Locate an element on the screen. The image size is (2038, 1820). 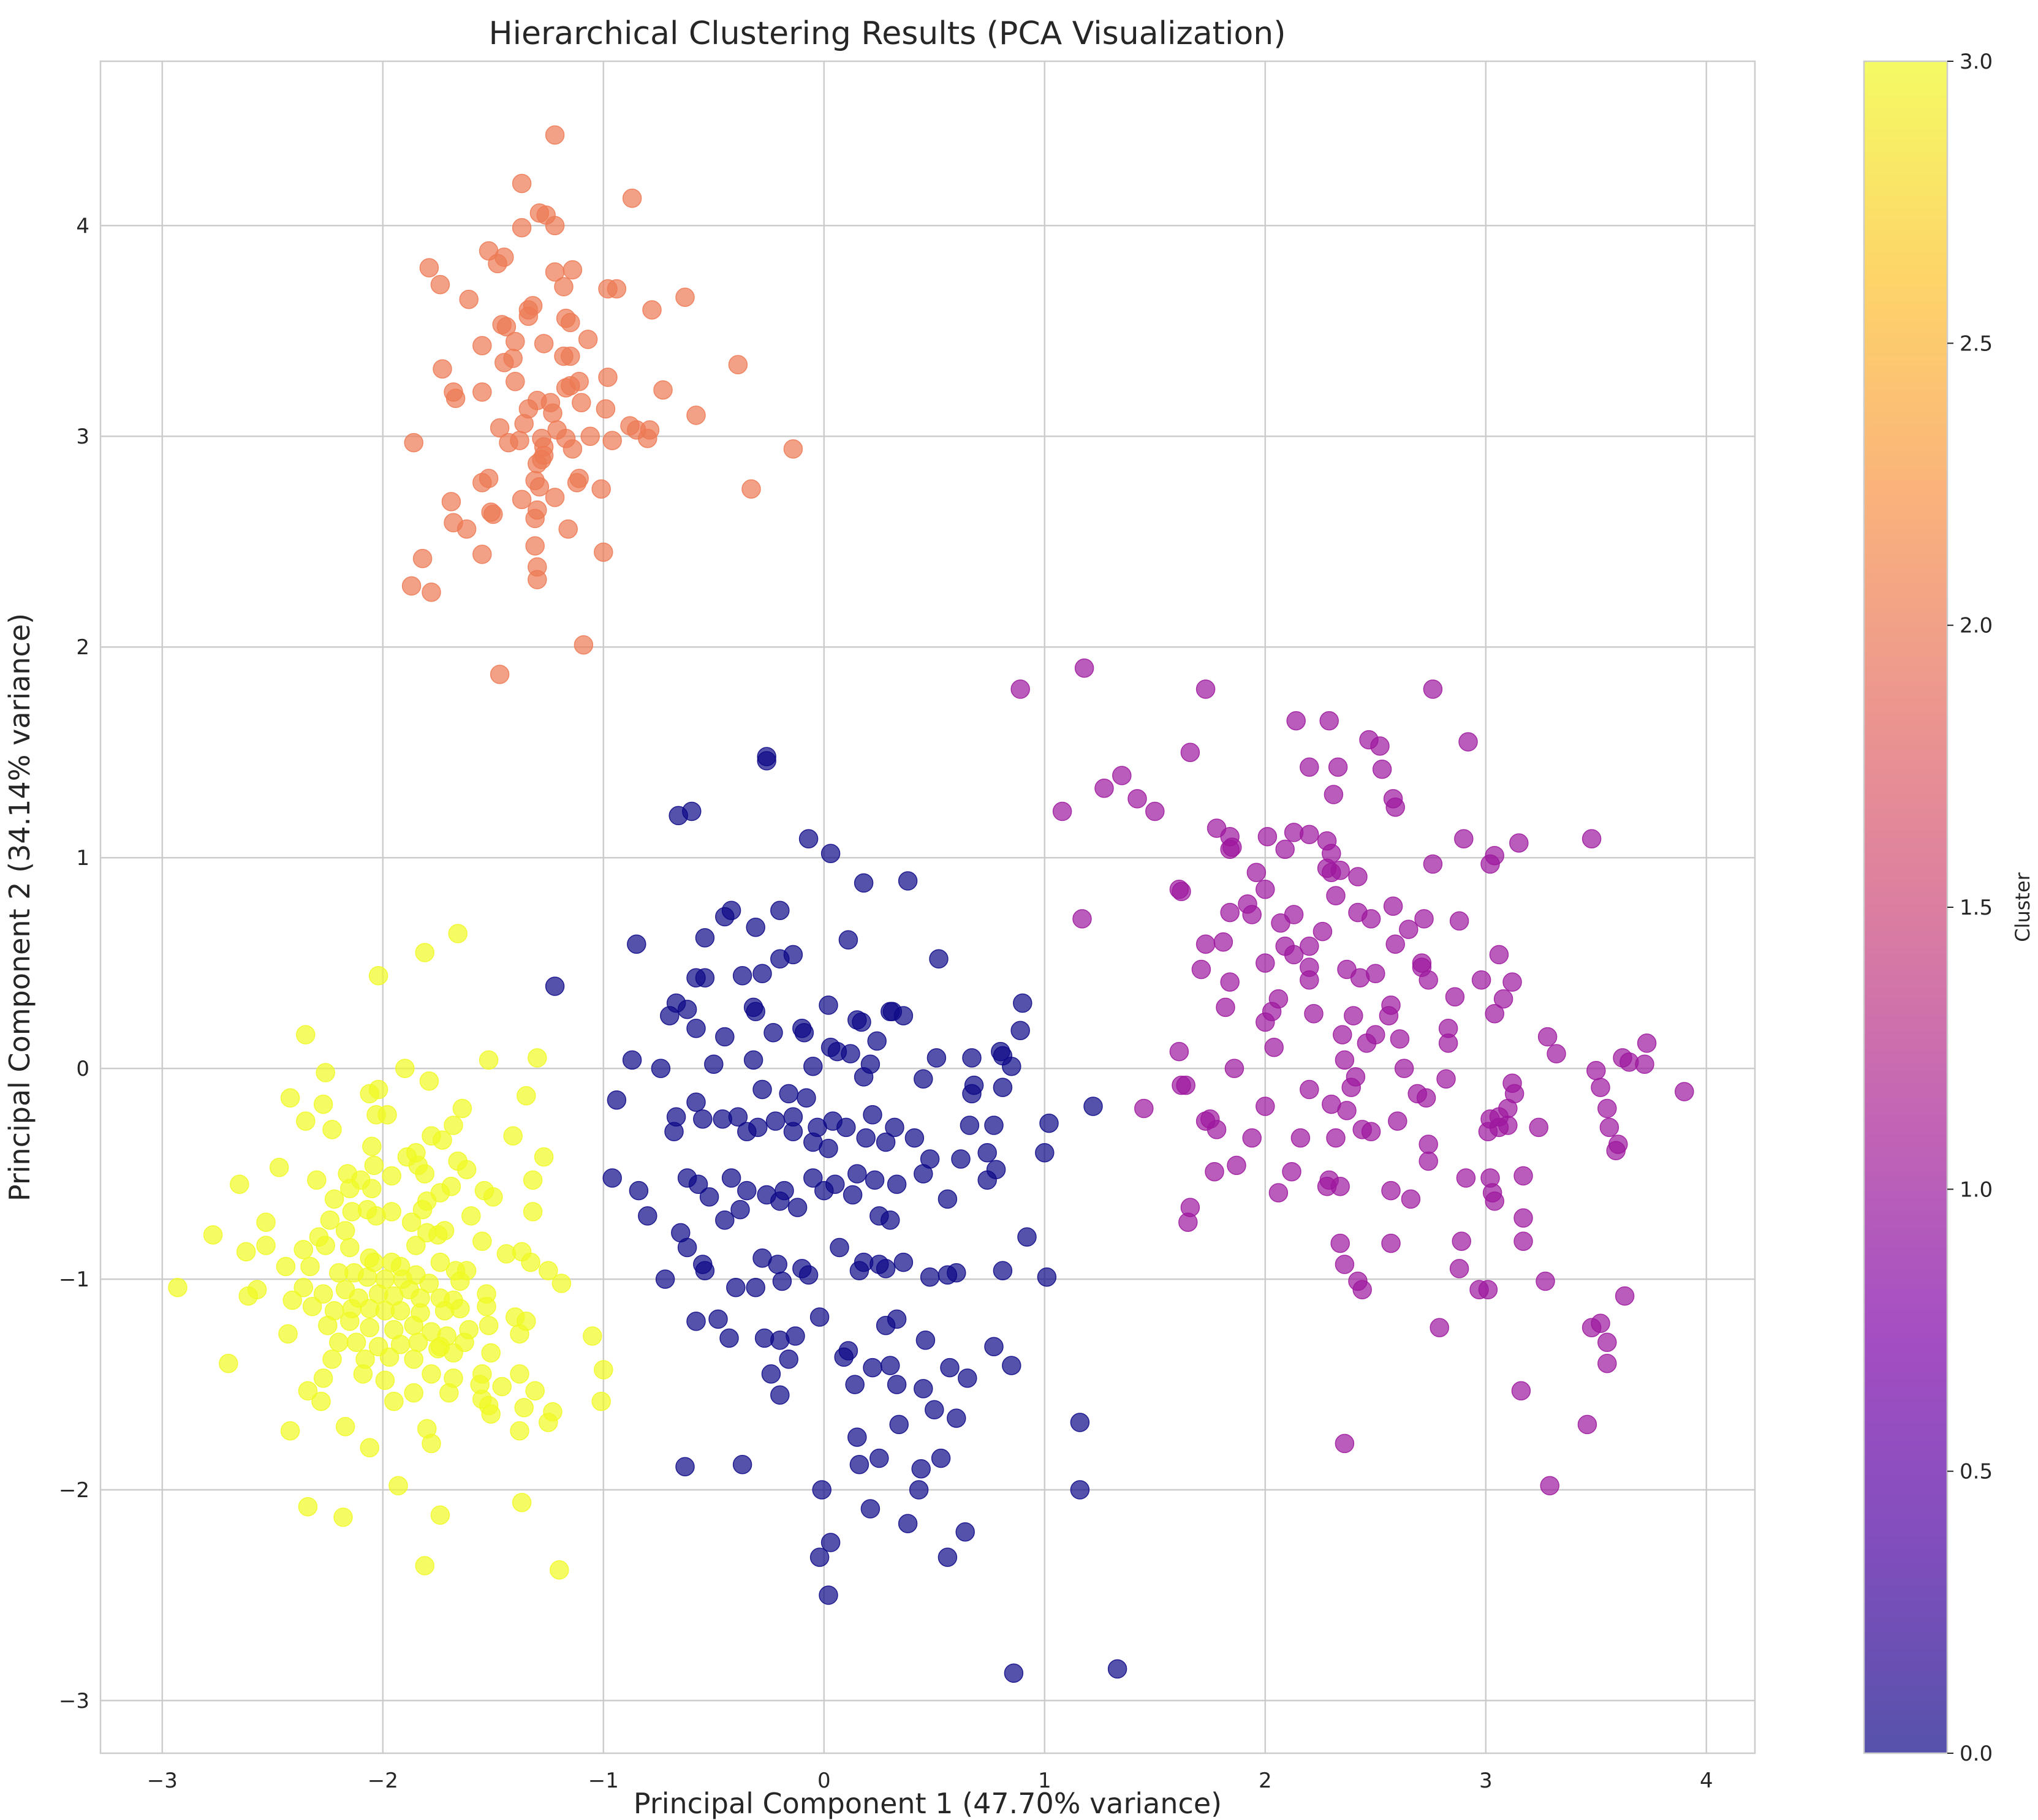
cluster-3-points is located at coordinates (391, 1252).